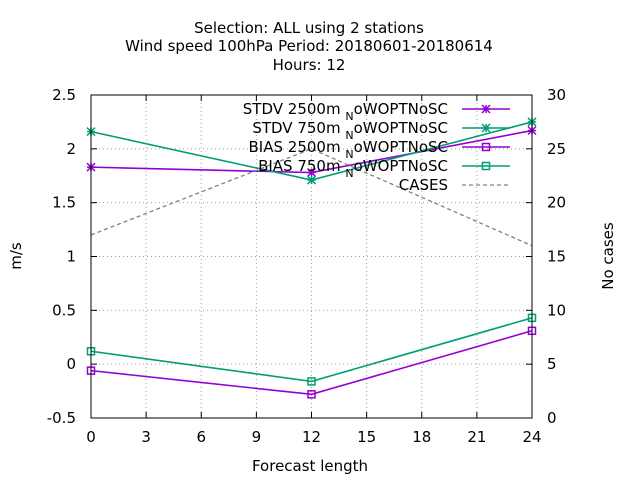 This screenshot has width=640, height=480. Describe the element at coordinates (556, 257) in the screenshot. I see `y2-tick-label: 15` at that location.